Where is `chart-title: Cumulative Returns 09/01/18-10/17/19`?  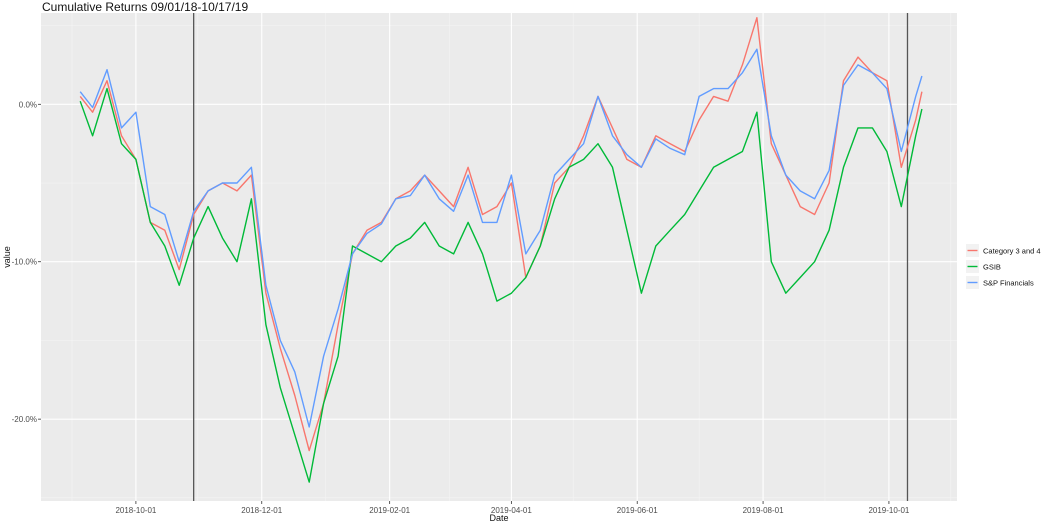 chart-title: Cumulative Returns 09/01/18-10/17/19 is located at coordinates (145, 7).